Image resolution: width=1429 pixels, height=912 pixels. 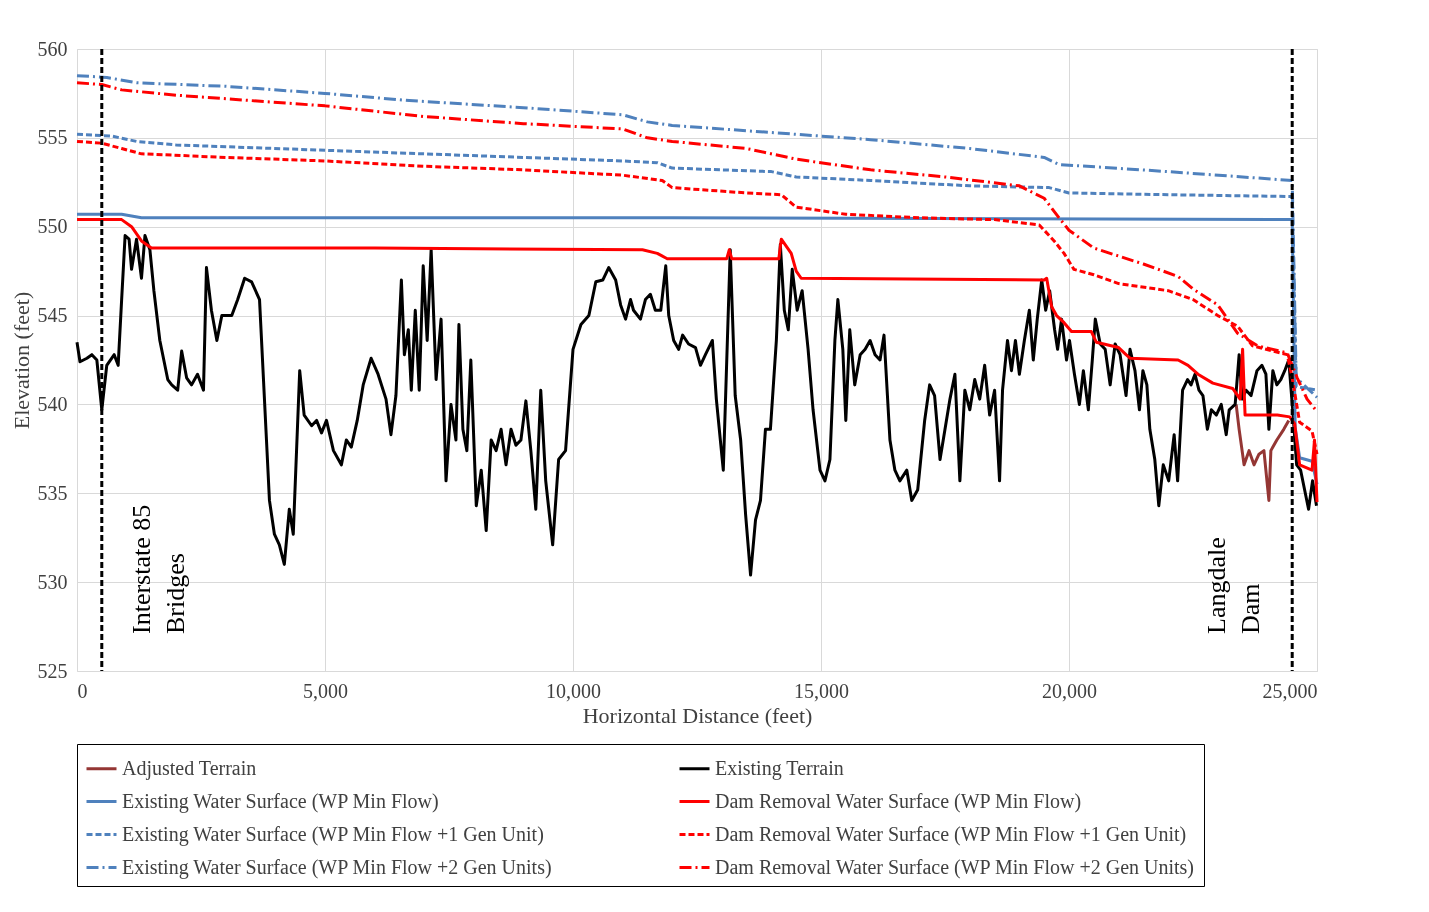 What do you see at coordinates (52, 492) in the screenshot?
I see `y-tick-label: 535` at bounding box center [52, 492].